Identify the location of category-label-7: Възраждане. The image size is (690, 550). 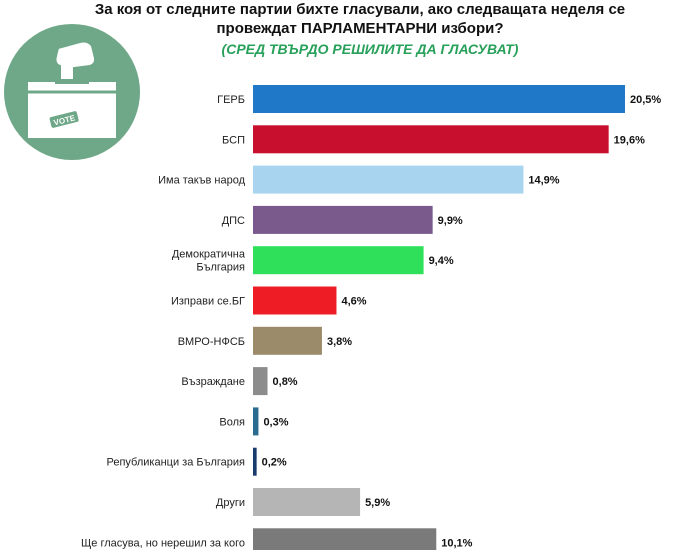
(213, 382).